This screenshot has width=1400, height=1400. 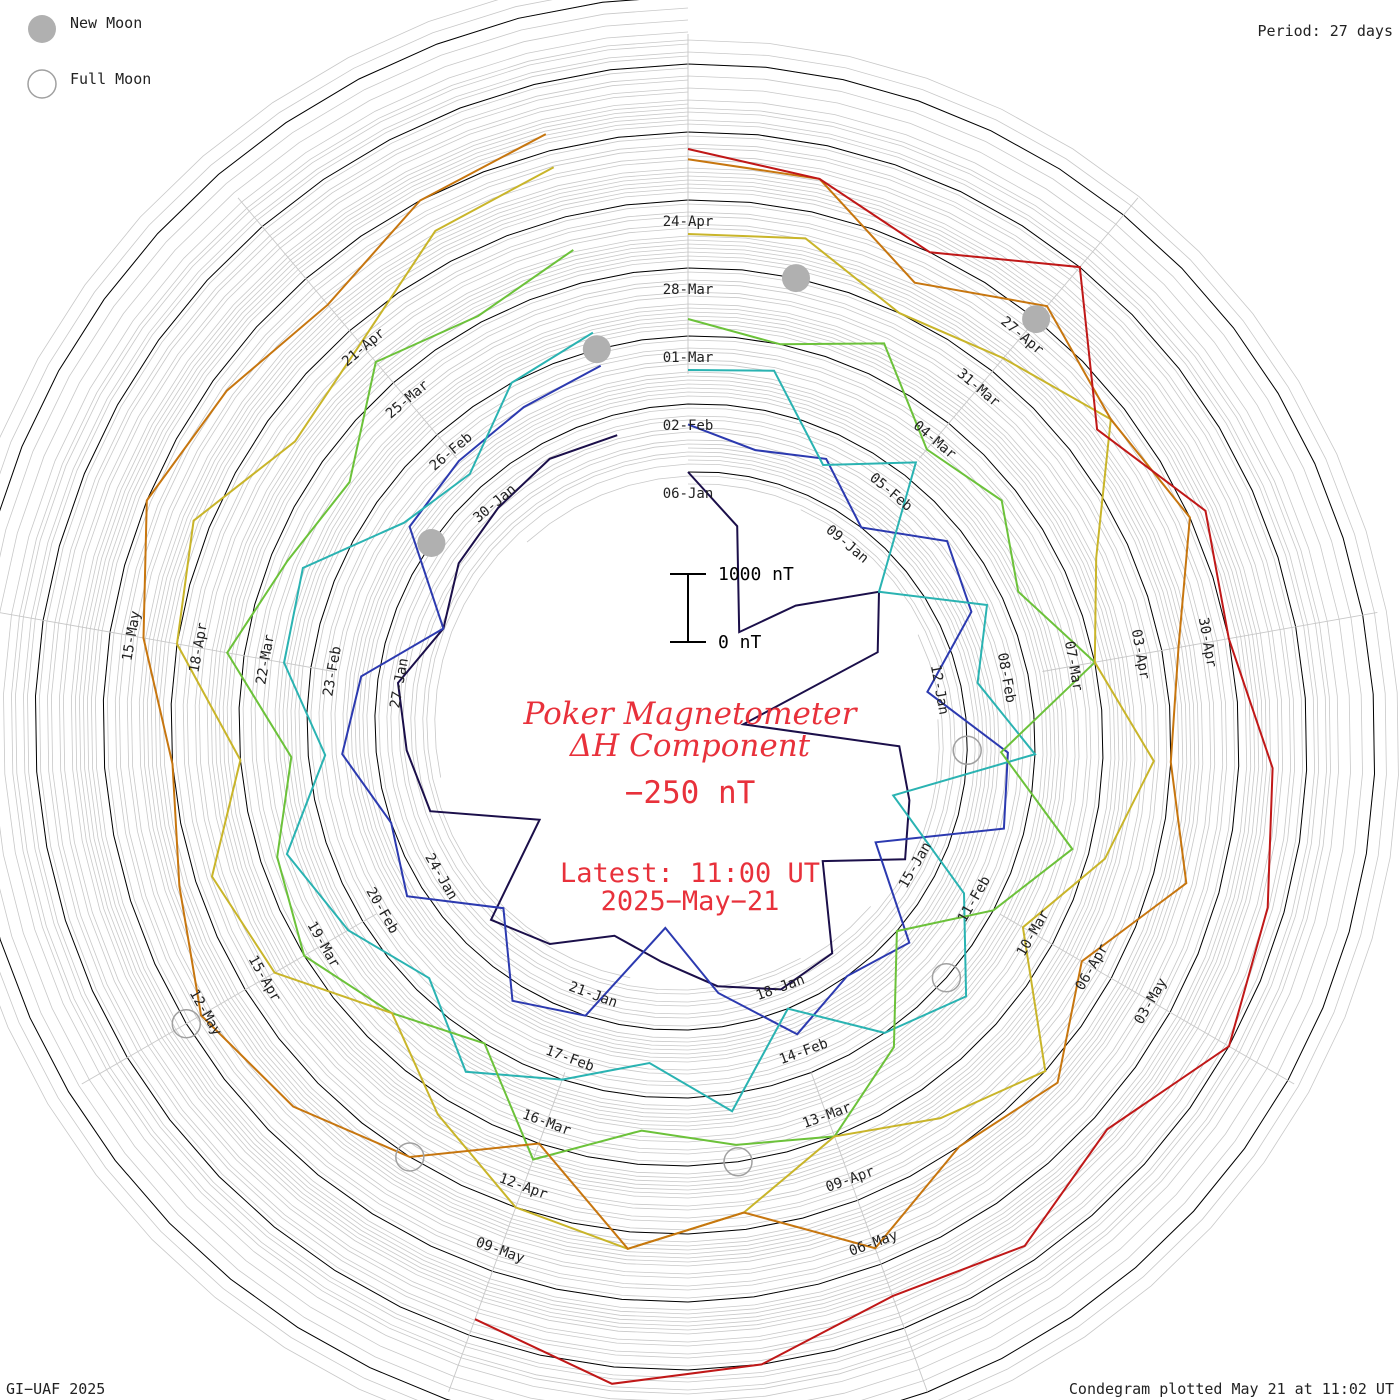 I want to click on date-tick-label: 06-Jan, so click(x=688, y=494).